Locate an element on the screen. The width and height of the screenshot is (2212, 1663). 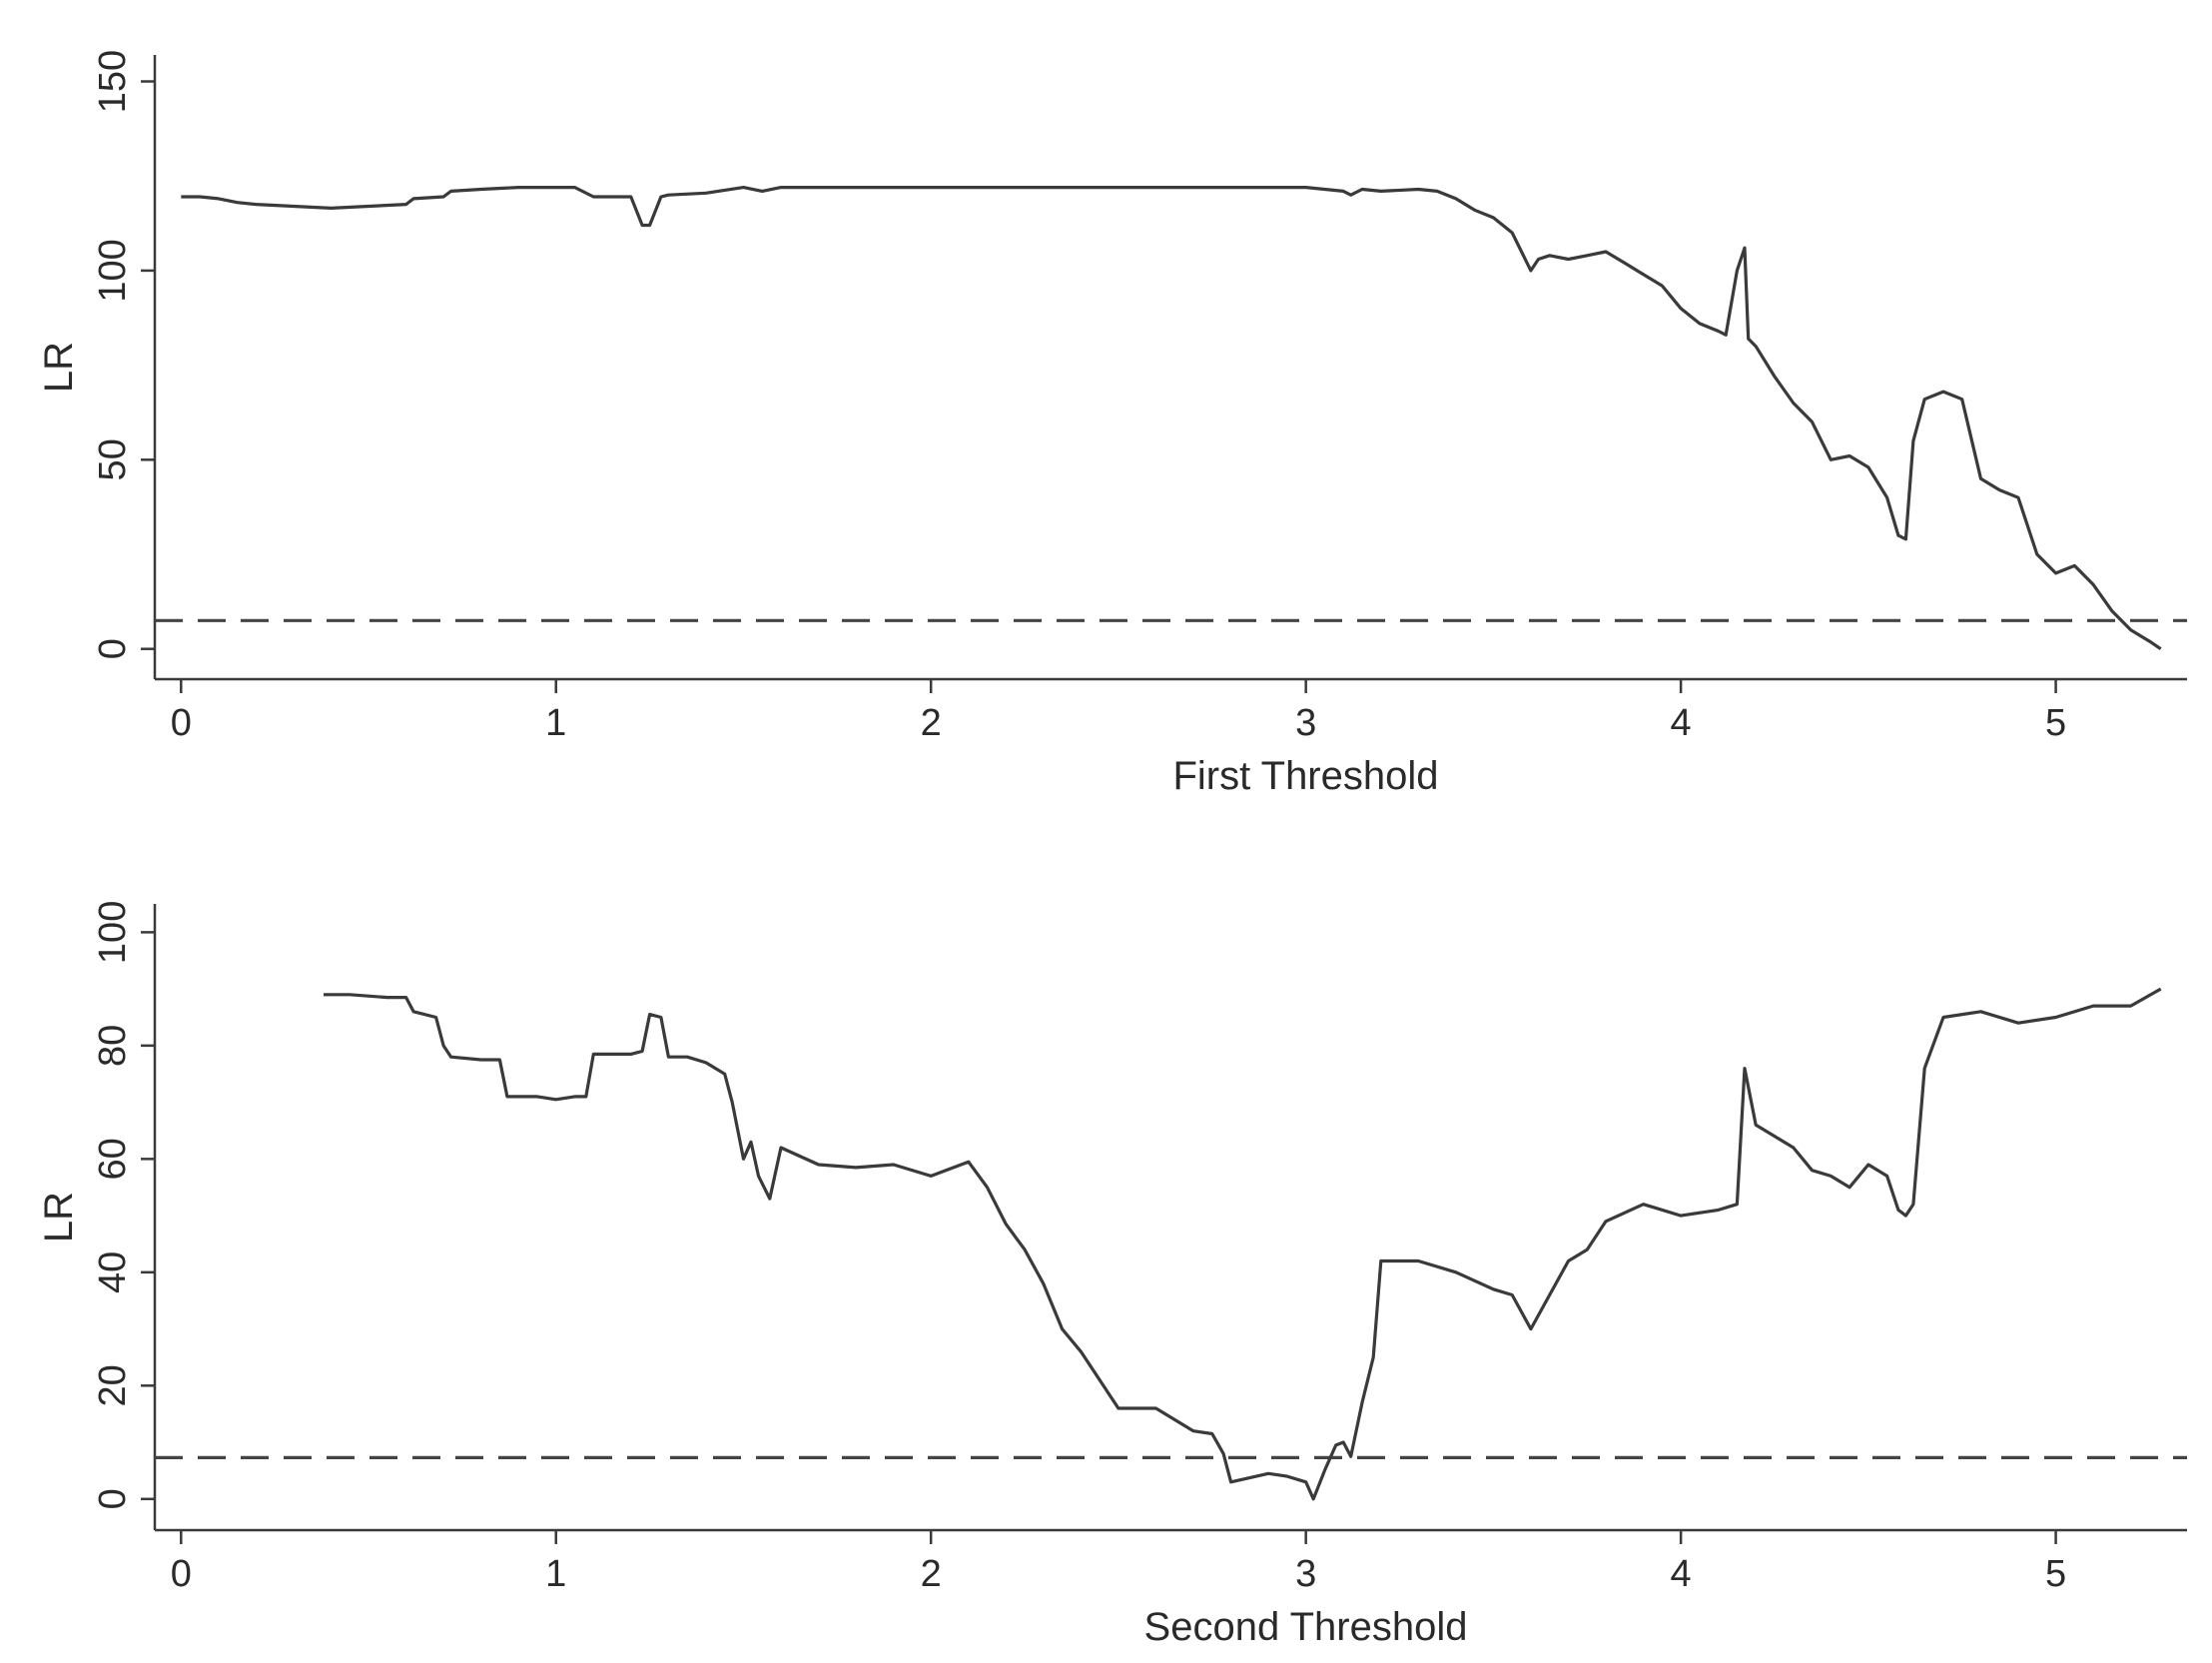
second-y-tick-label: 80 is located at coordinates (113, 1046).